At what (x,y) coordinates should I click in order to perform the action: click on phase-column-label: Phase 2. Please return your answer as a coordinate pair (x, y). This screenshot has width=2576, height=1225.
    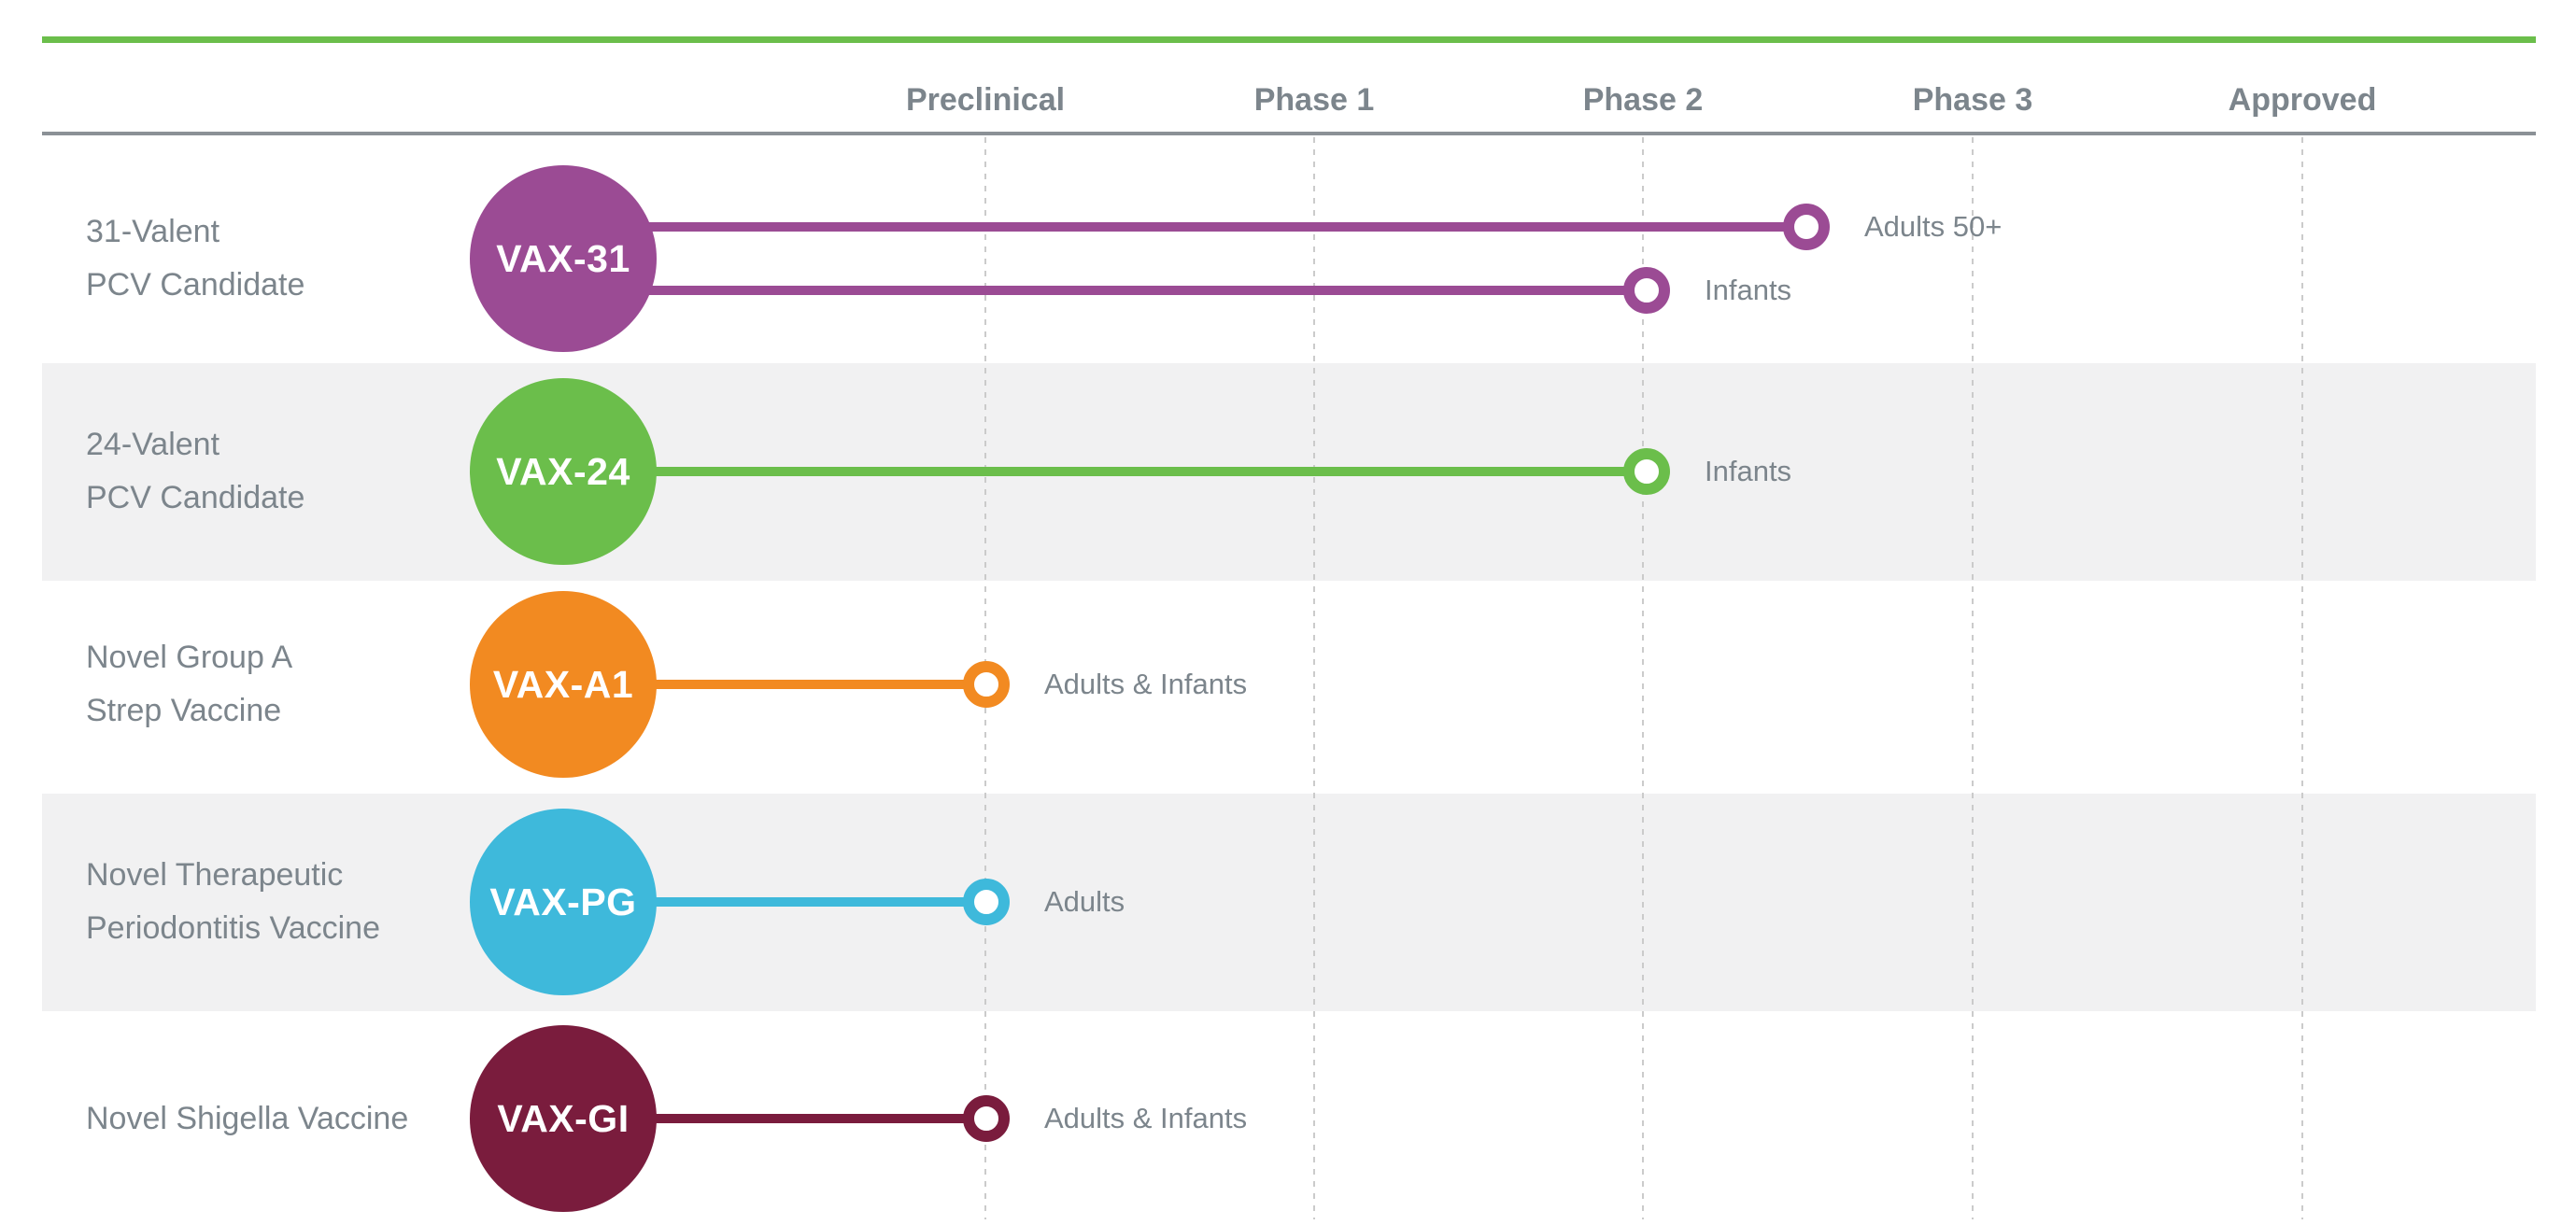
    Looking at the image, I should click on (1643, 100).